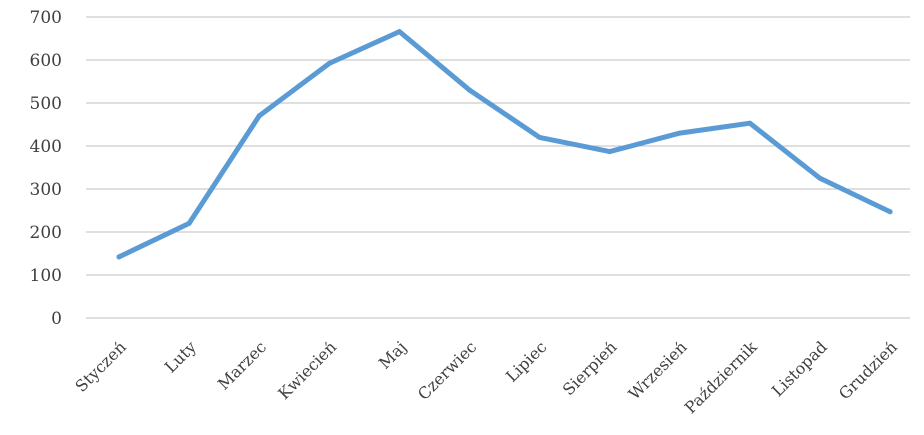 This screenshot has width=924, height=435. I want to click on x-tick-label: Wrzesień, so click(658, 370).